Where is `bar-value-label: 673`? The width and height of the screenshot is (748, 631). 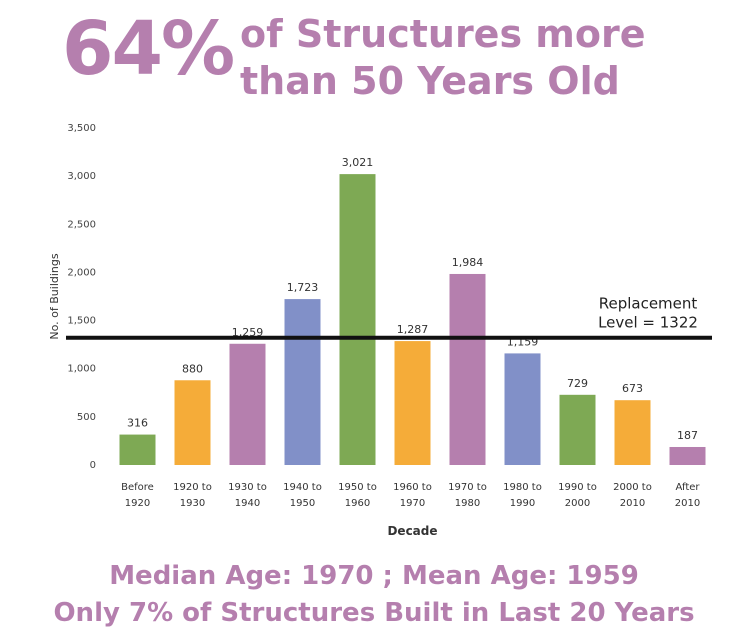
bar-value-label: 673 is located at coordinates (632, 388).